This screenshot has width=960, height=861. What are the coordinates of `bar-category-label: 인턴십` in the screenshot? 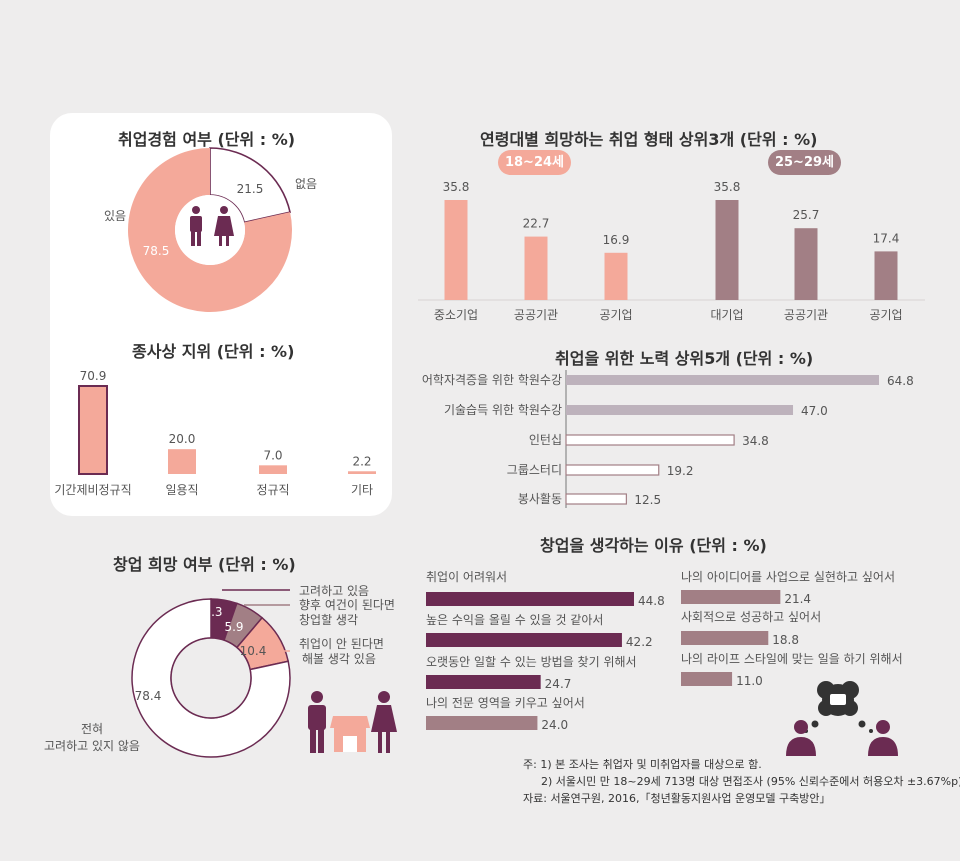 It's located at (545, 440).